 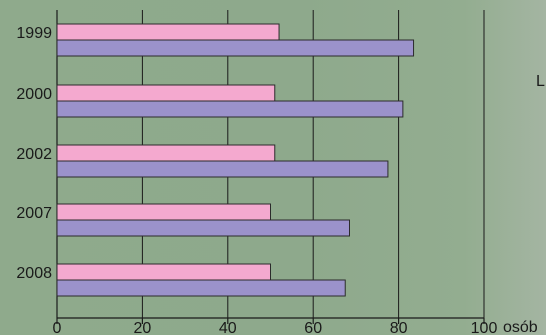 I want to click on x-tick-label: 100, so click(x=484, y=327).